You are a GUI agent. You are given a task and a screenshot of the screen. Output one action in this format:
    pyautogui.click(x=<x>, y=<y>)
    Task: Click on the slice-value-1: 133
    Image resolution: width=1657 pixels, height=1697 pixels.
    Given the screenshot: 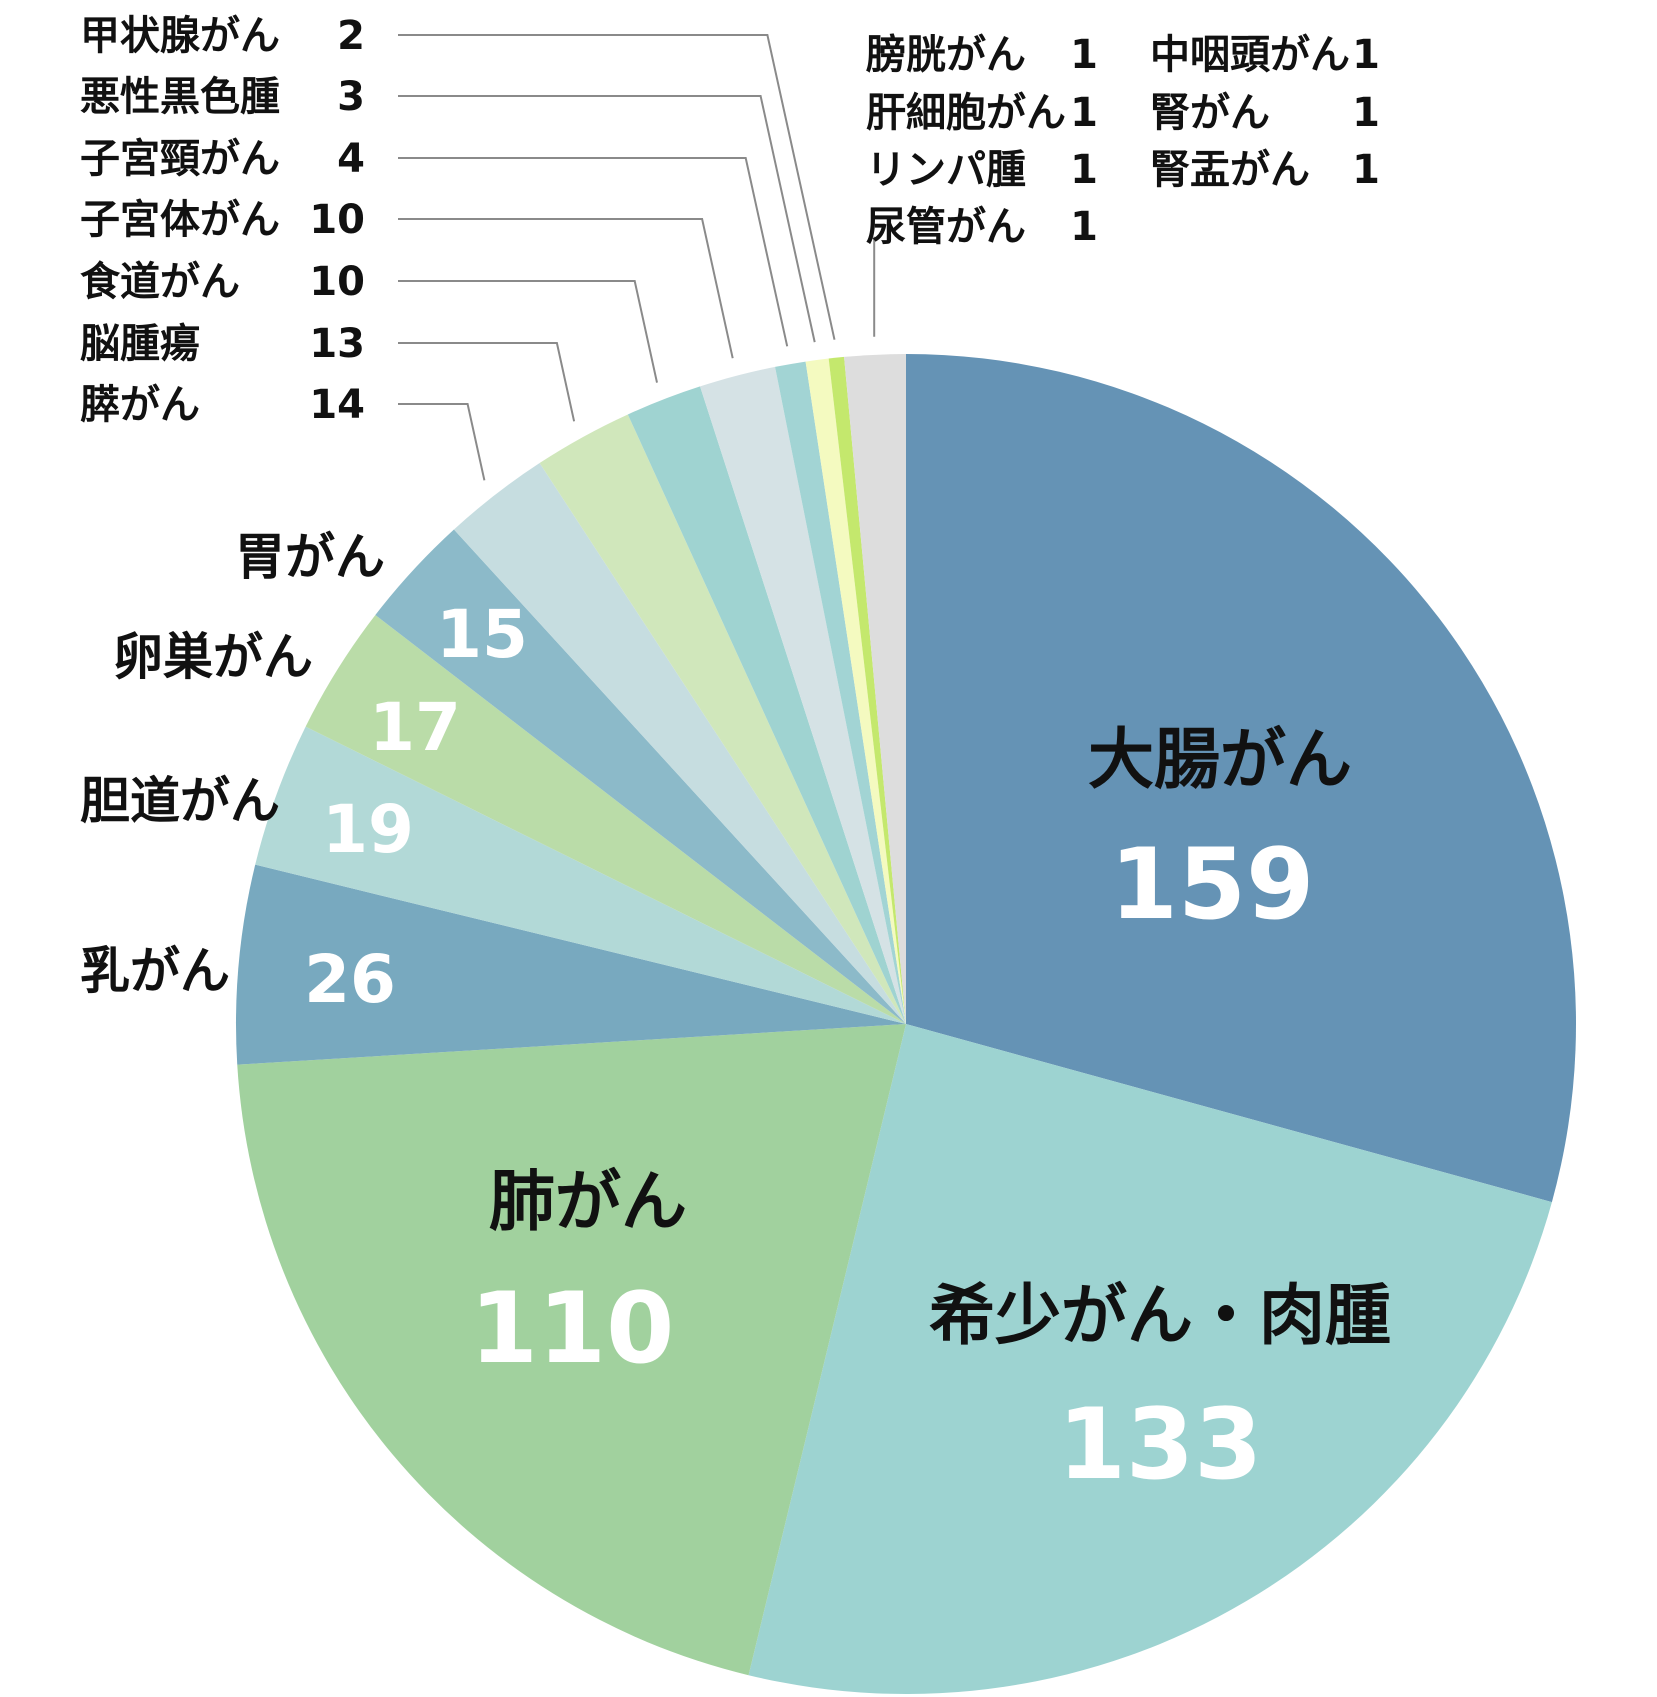 What is the action you would take?
    pyautogui.click(x=1160, y=1445)
    